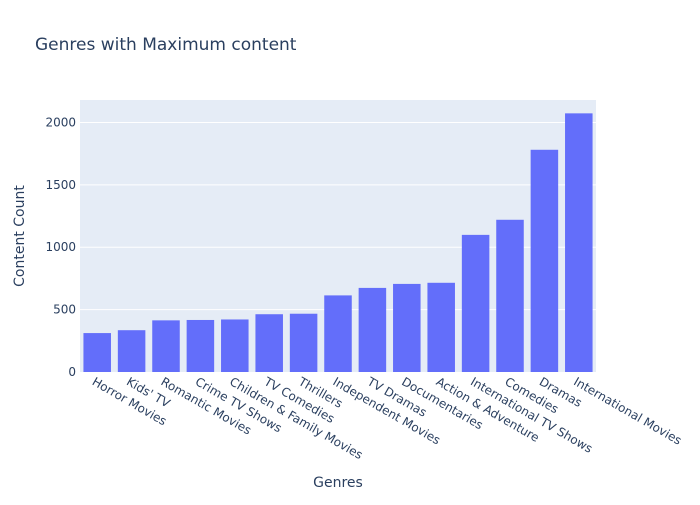 The height and width of the screenshot is (505, 700). Describe the element at coordinates (72, 372) in the screenshot. I see `y-tick-label: 0` at that location.